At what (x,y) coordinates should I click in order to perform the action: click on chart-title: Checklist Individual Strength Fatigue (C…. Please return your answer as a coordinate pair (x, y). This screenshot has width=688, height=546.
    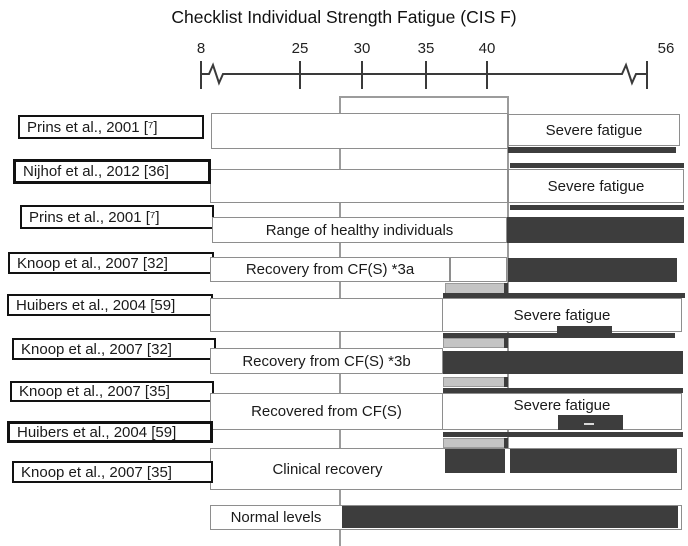
    Looking at the image, I should click on (344, 17).